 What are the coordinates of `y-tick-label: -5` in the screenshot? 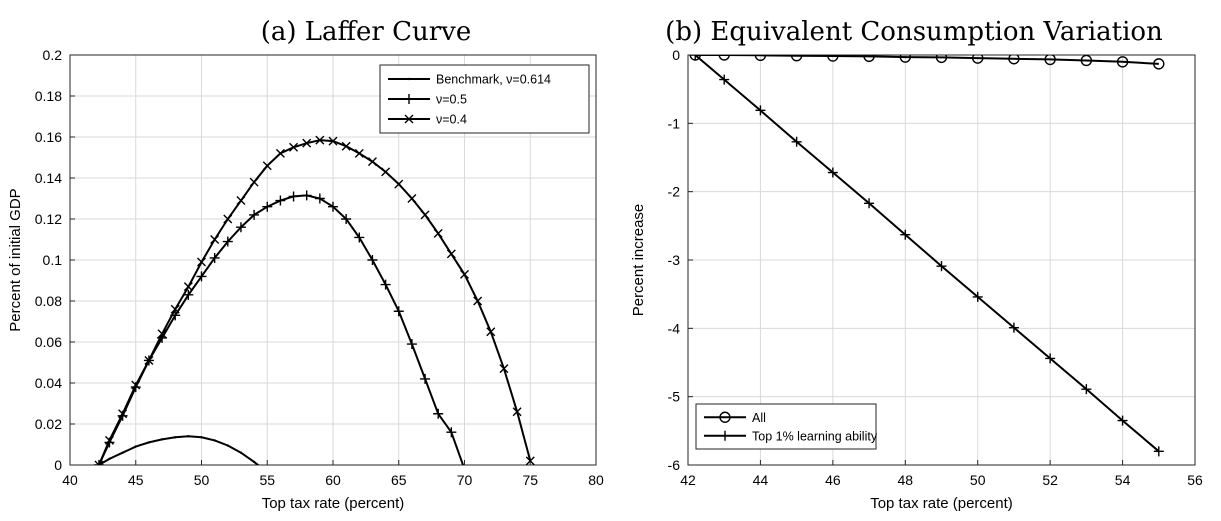 It's located at (674, 397).